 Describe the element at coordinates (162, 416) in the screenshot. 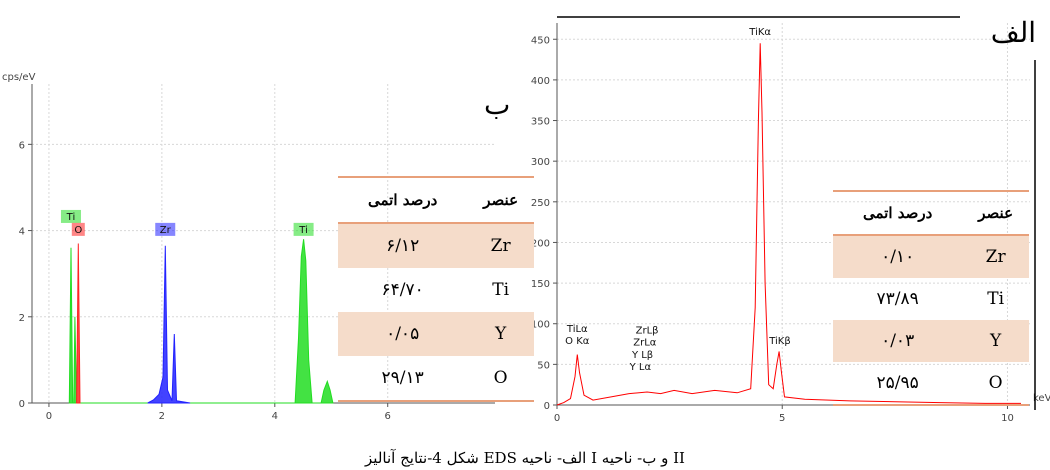

I see `x-tick-label: 2` at that location.